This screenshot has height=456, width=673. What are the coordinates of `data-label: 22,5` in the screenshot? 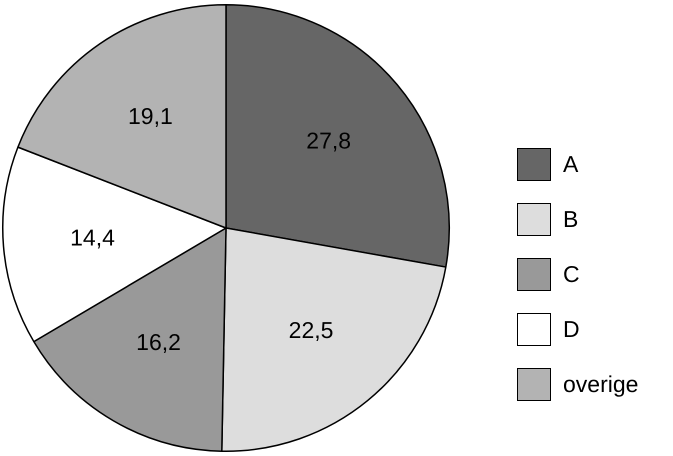 It's located at (311, 329).